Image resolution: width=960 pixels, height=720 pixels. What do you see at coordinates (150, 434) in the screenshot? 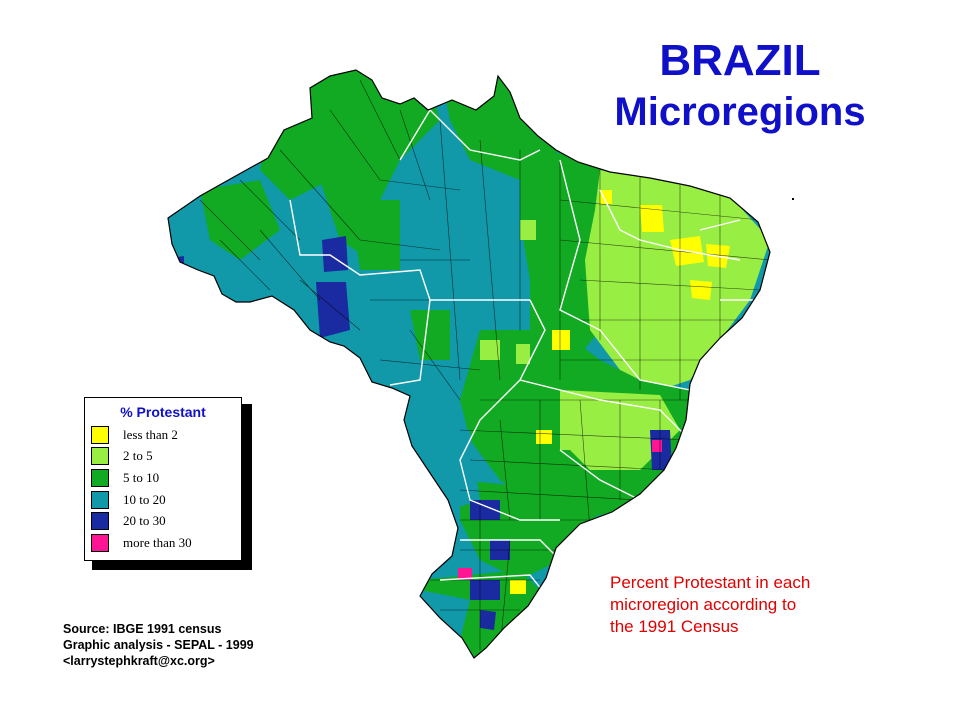
I see `legend-label: less than 2` at bounding box center [150, 434].